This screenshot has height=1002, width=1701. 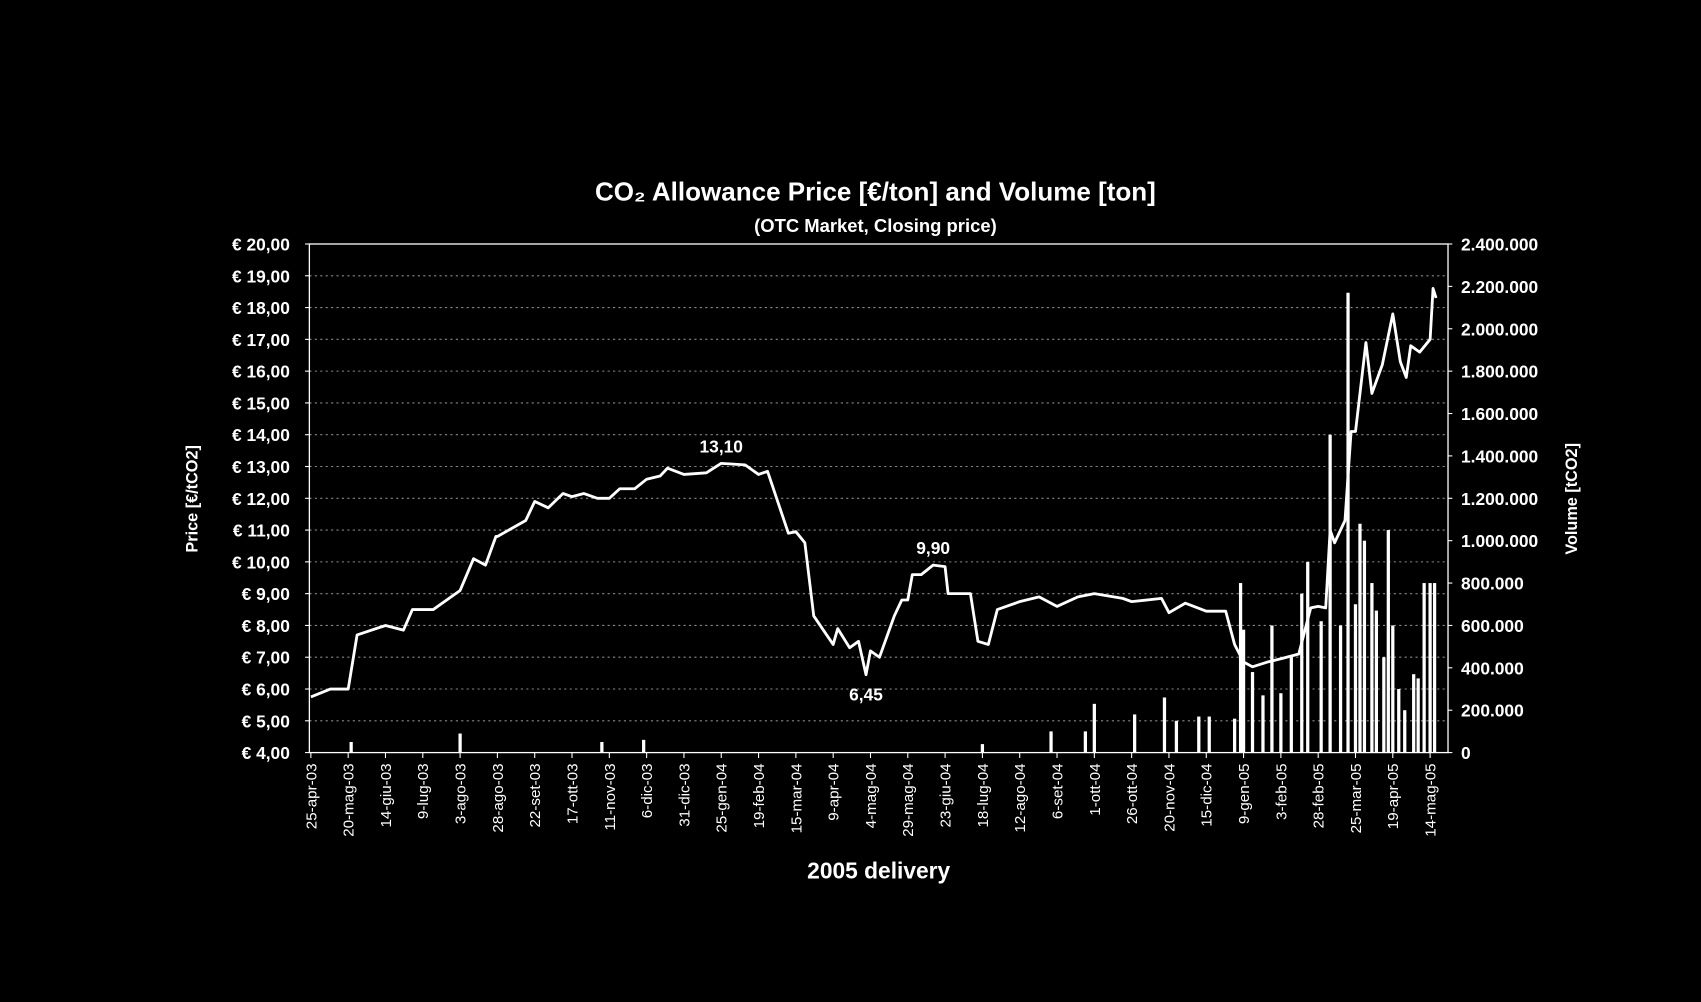 I want to click on y-tick-label: € 9,00, so click(x=266, y=594).